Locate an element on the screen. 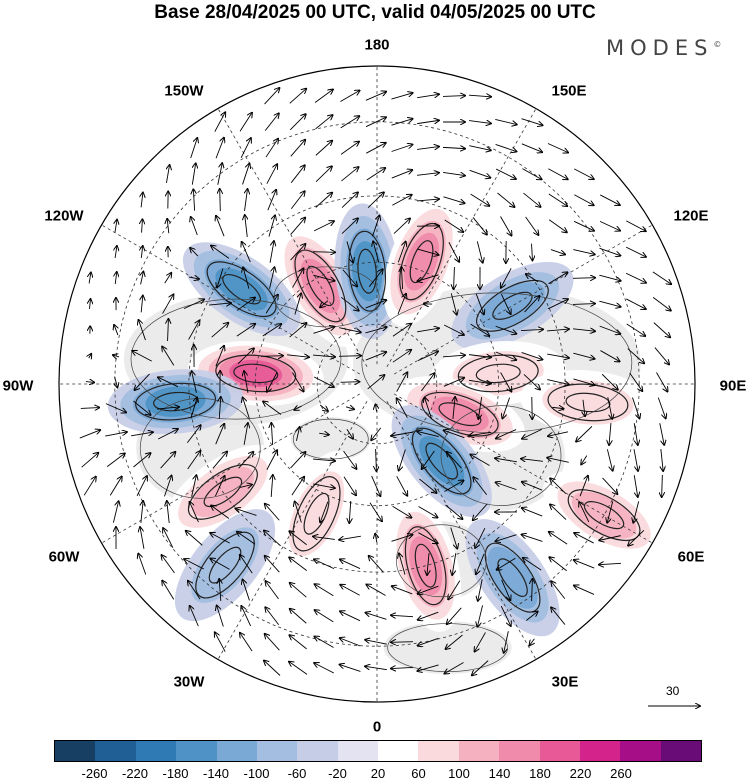 This screenshot has height=783, width=750. colorbar-label: 60 is located at coordinates (418, 773).